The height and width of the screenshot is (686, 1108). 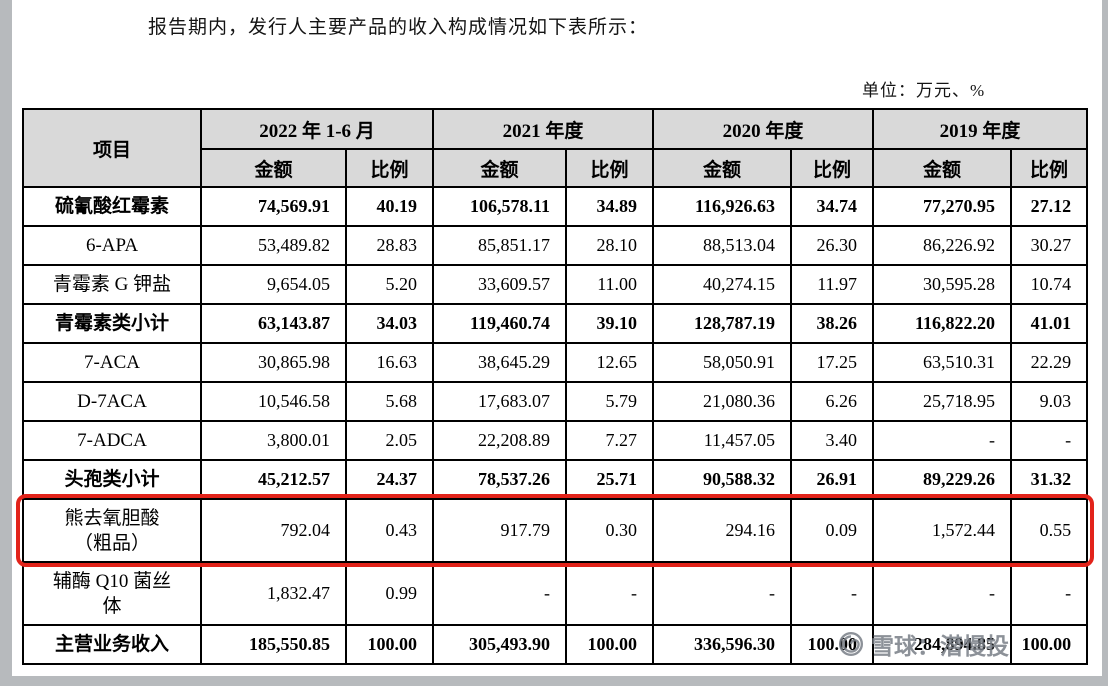 I want to click on header-row-measures: 金额 比例 金额 比例 金额 比例 金额 比例, so click(x=556, y=168).